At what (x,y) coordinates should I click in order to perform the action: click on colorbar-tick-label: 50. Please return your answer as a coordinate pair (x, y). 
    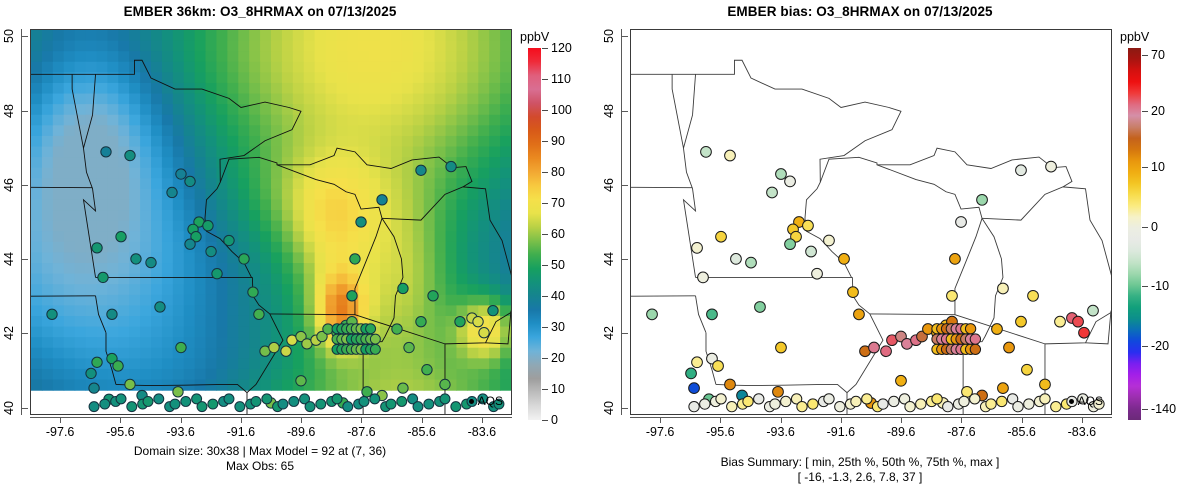
    Looking at the image, I should click on (558, 265).